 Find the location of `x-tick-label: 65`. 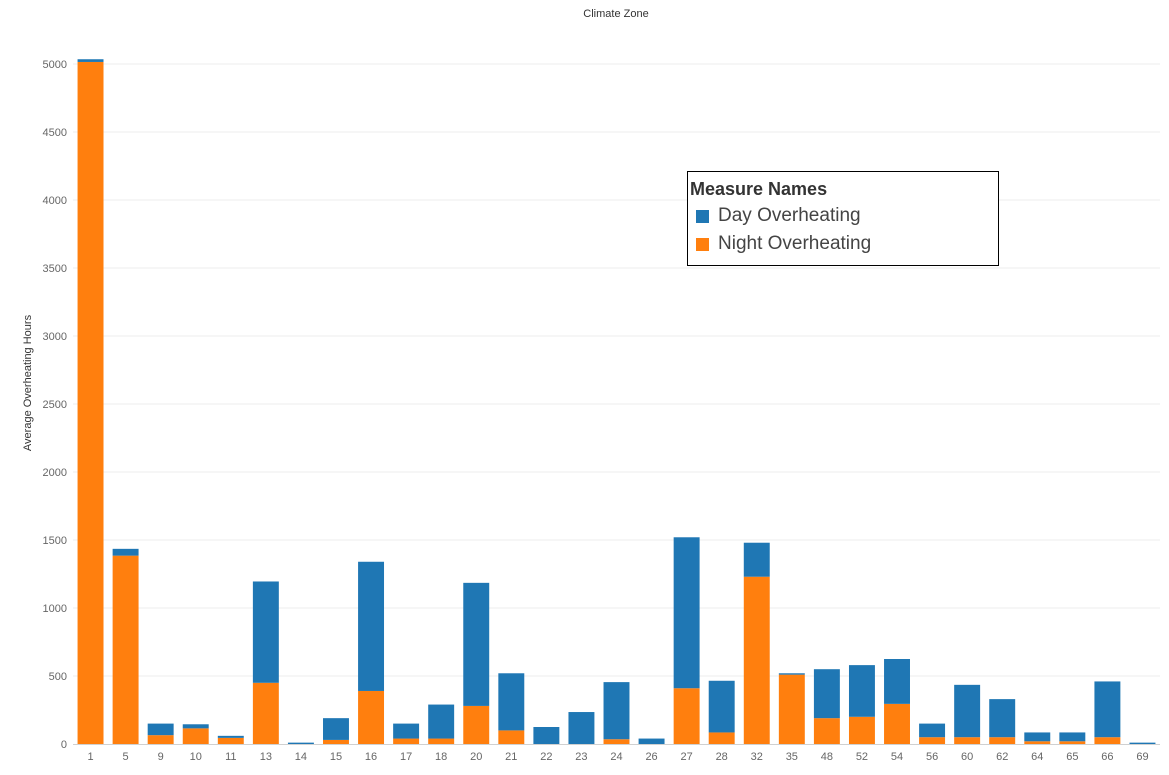

x-tick-label: 65 is located at coordinates (1072, 757).